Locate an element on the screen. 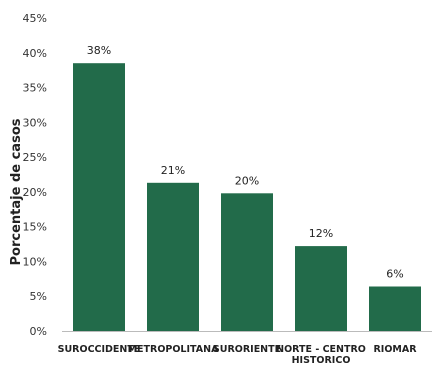 This screenshot has width=432, height=368. x-category-label: NORTE - CENTRO HISTORICO is located at coordinates (321, 355).